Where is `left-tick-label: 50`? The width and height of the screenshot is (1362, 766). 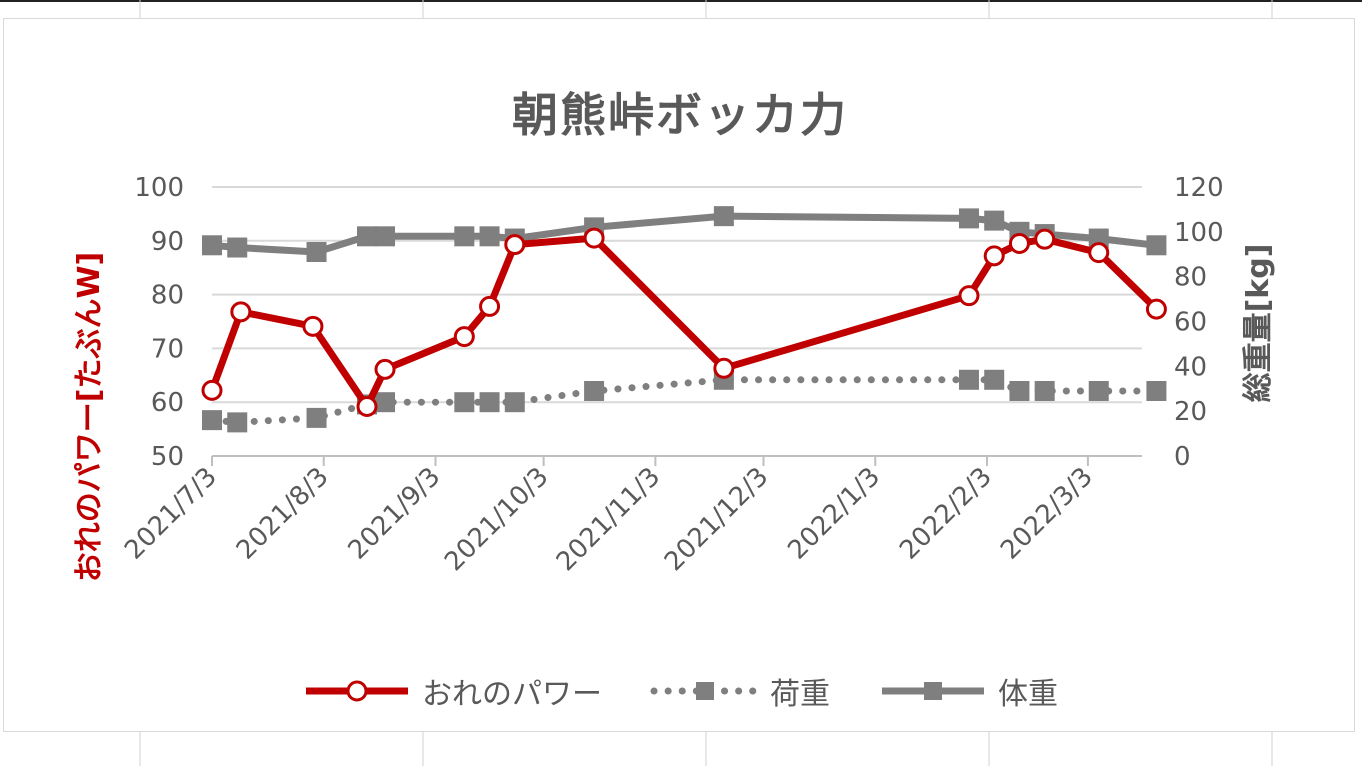
left-tick-label: 50 is located at coordinates (167, 457).